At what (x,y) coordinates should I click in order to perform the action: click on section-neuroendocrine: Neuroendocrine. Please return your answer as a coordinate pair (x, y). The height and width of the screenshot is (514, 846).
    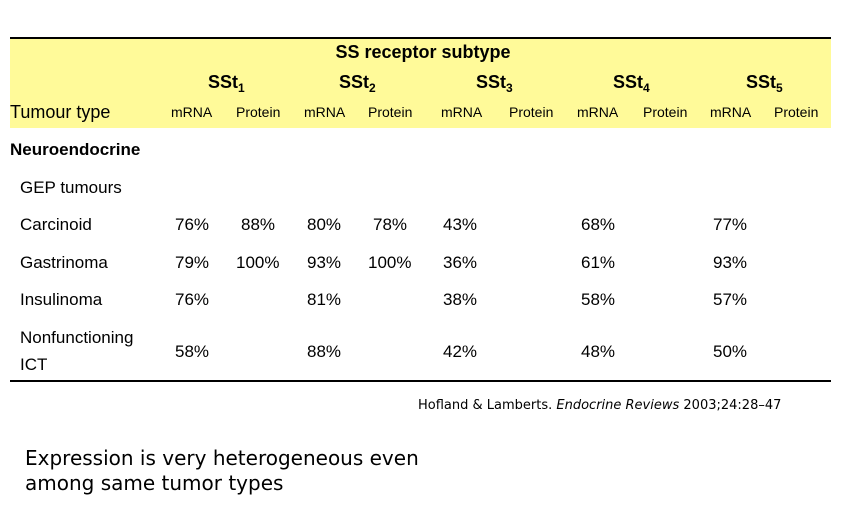
    Looking at the image, I should click on (75, 149).